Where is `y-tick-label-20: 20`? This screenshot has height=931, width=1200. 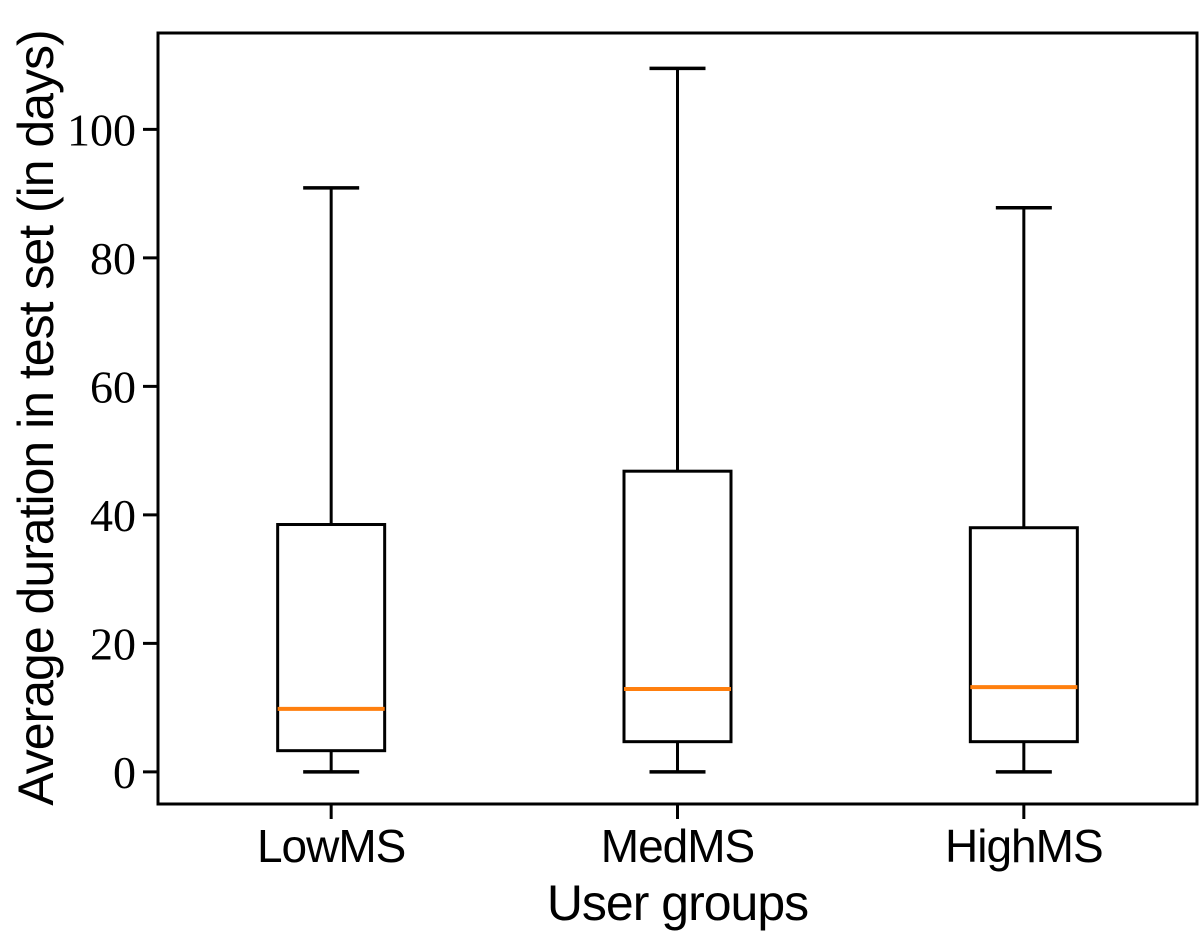
y-tick-label-20: 20 is located at coordinates (113, 643).